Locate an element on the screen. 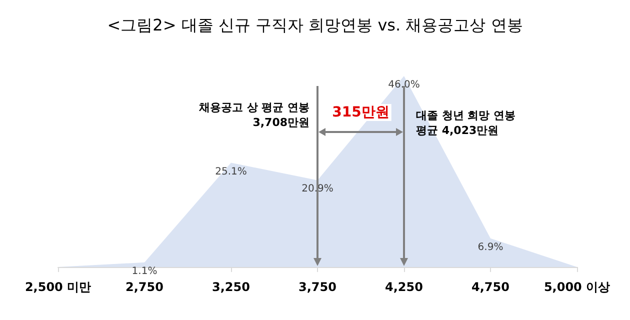  annotation: 채용공고 상 평균 연봉 3,708만원 is located at coordinates (254, 115).